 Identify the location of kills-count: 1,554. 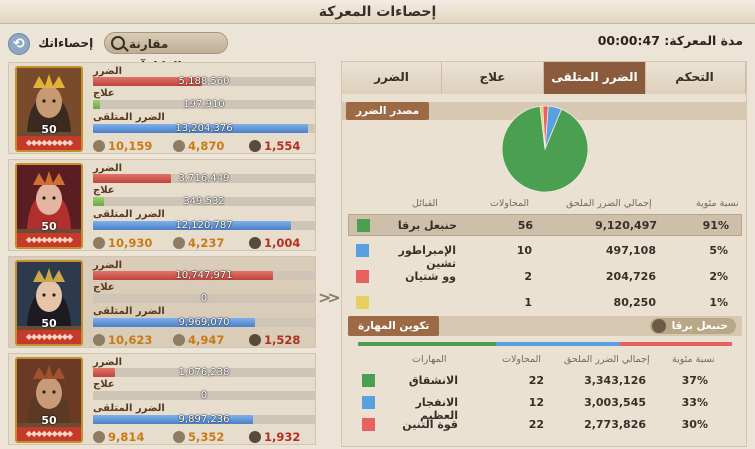
(274, 146).